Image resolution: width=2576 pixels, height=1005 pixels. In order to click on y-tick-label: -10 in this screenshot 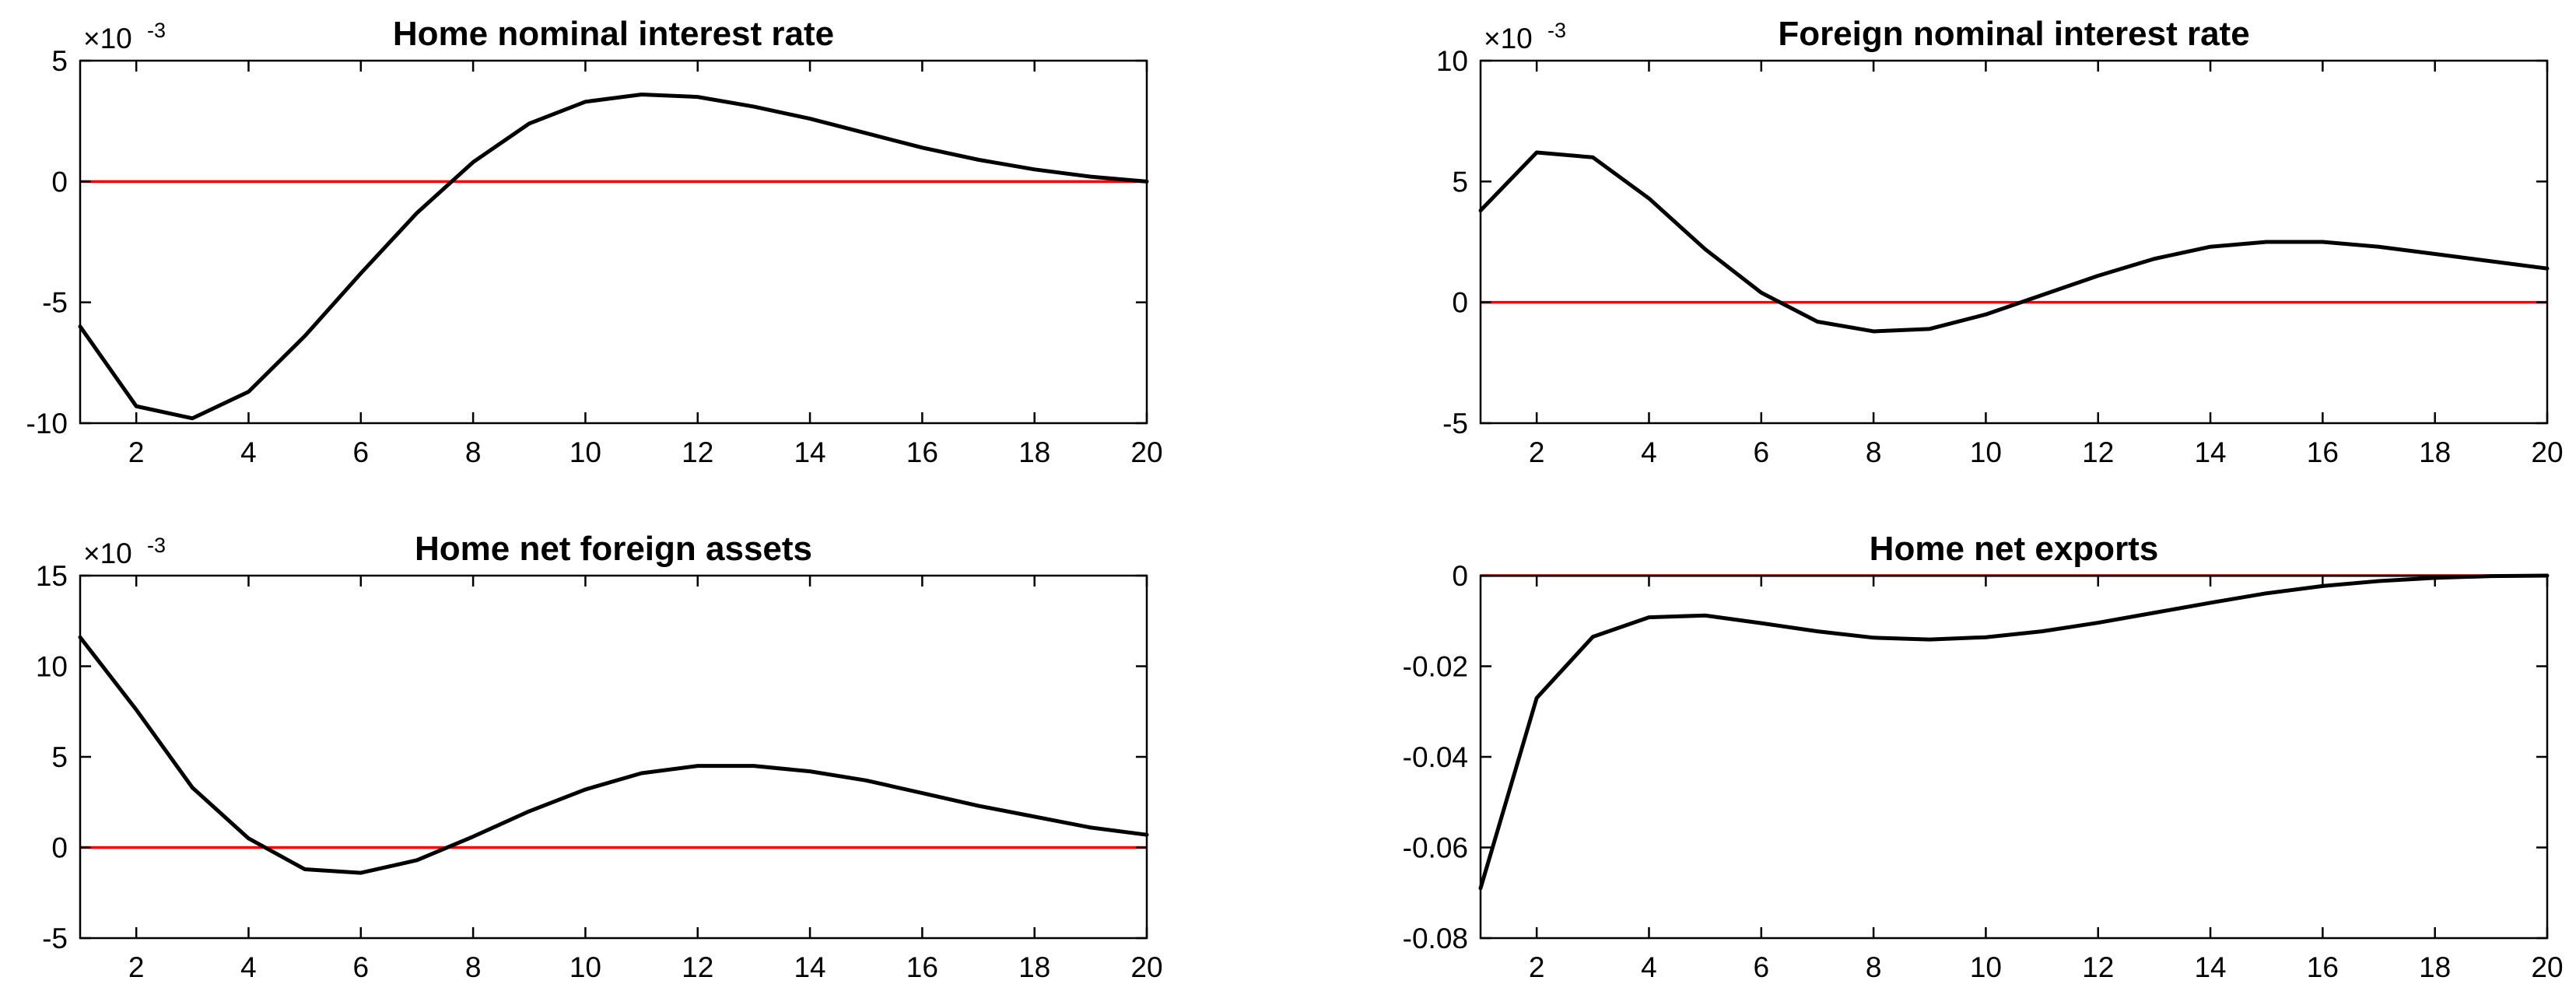, I will do `click(47, 424)`.